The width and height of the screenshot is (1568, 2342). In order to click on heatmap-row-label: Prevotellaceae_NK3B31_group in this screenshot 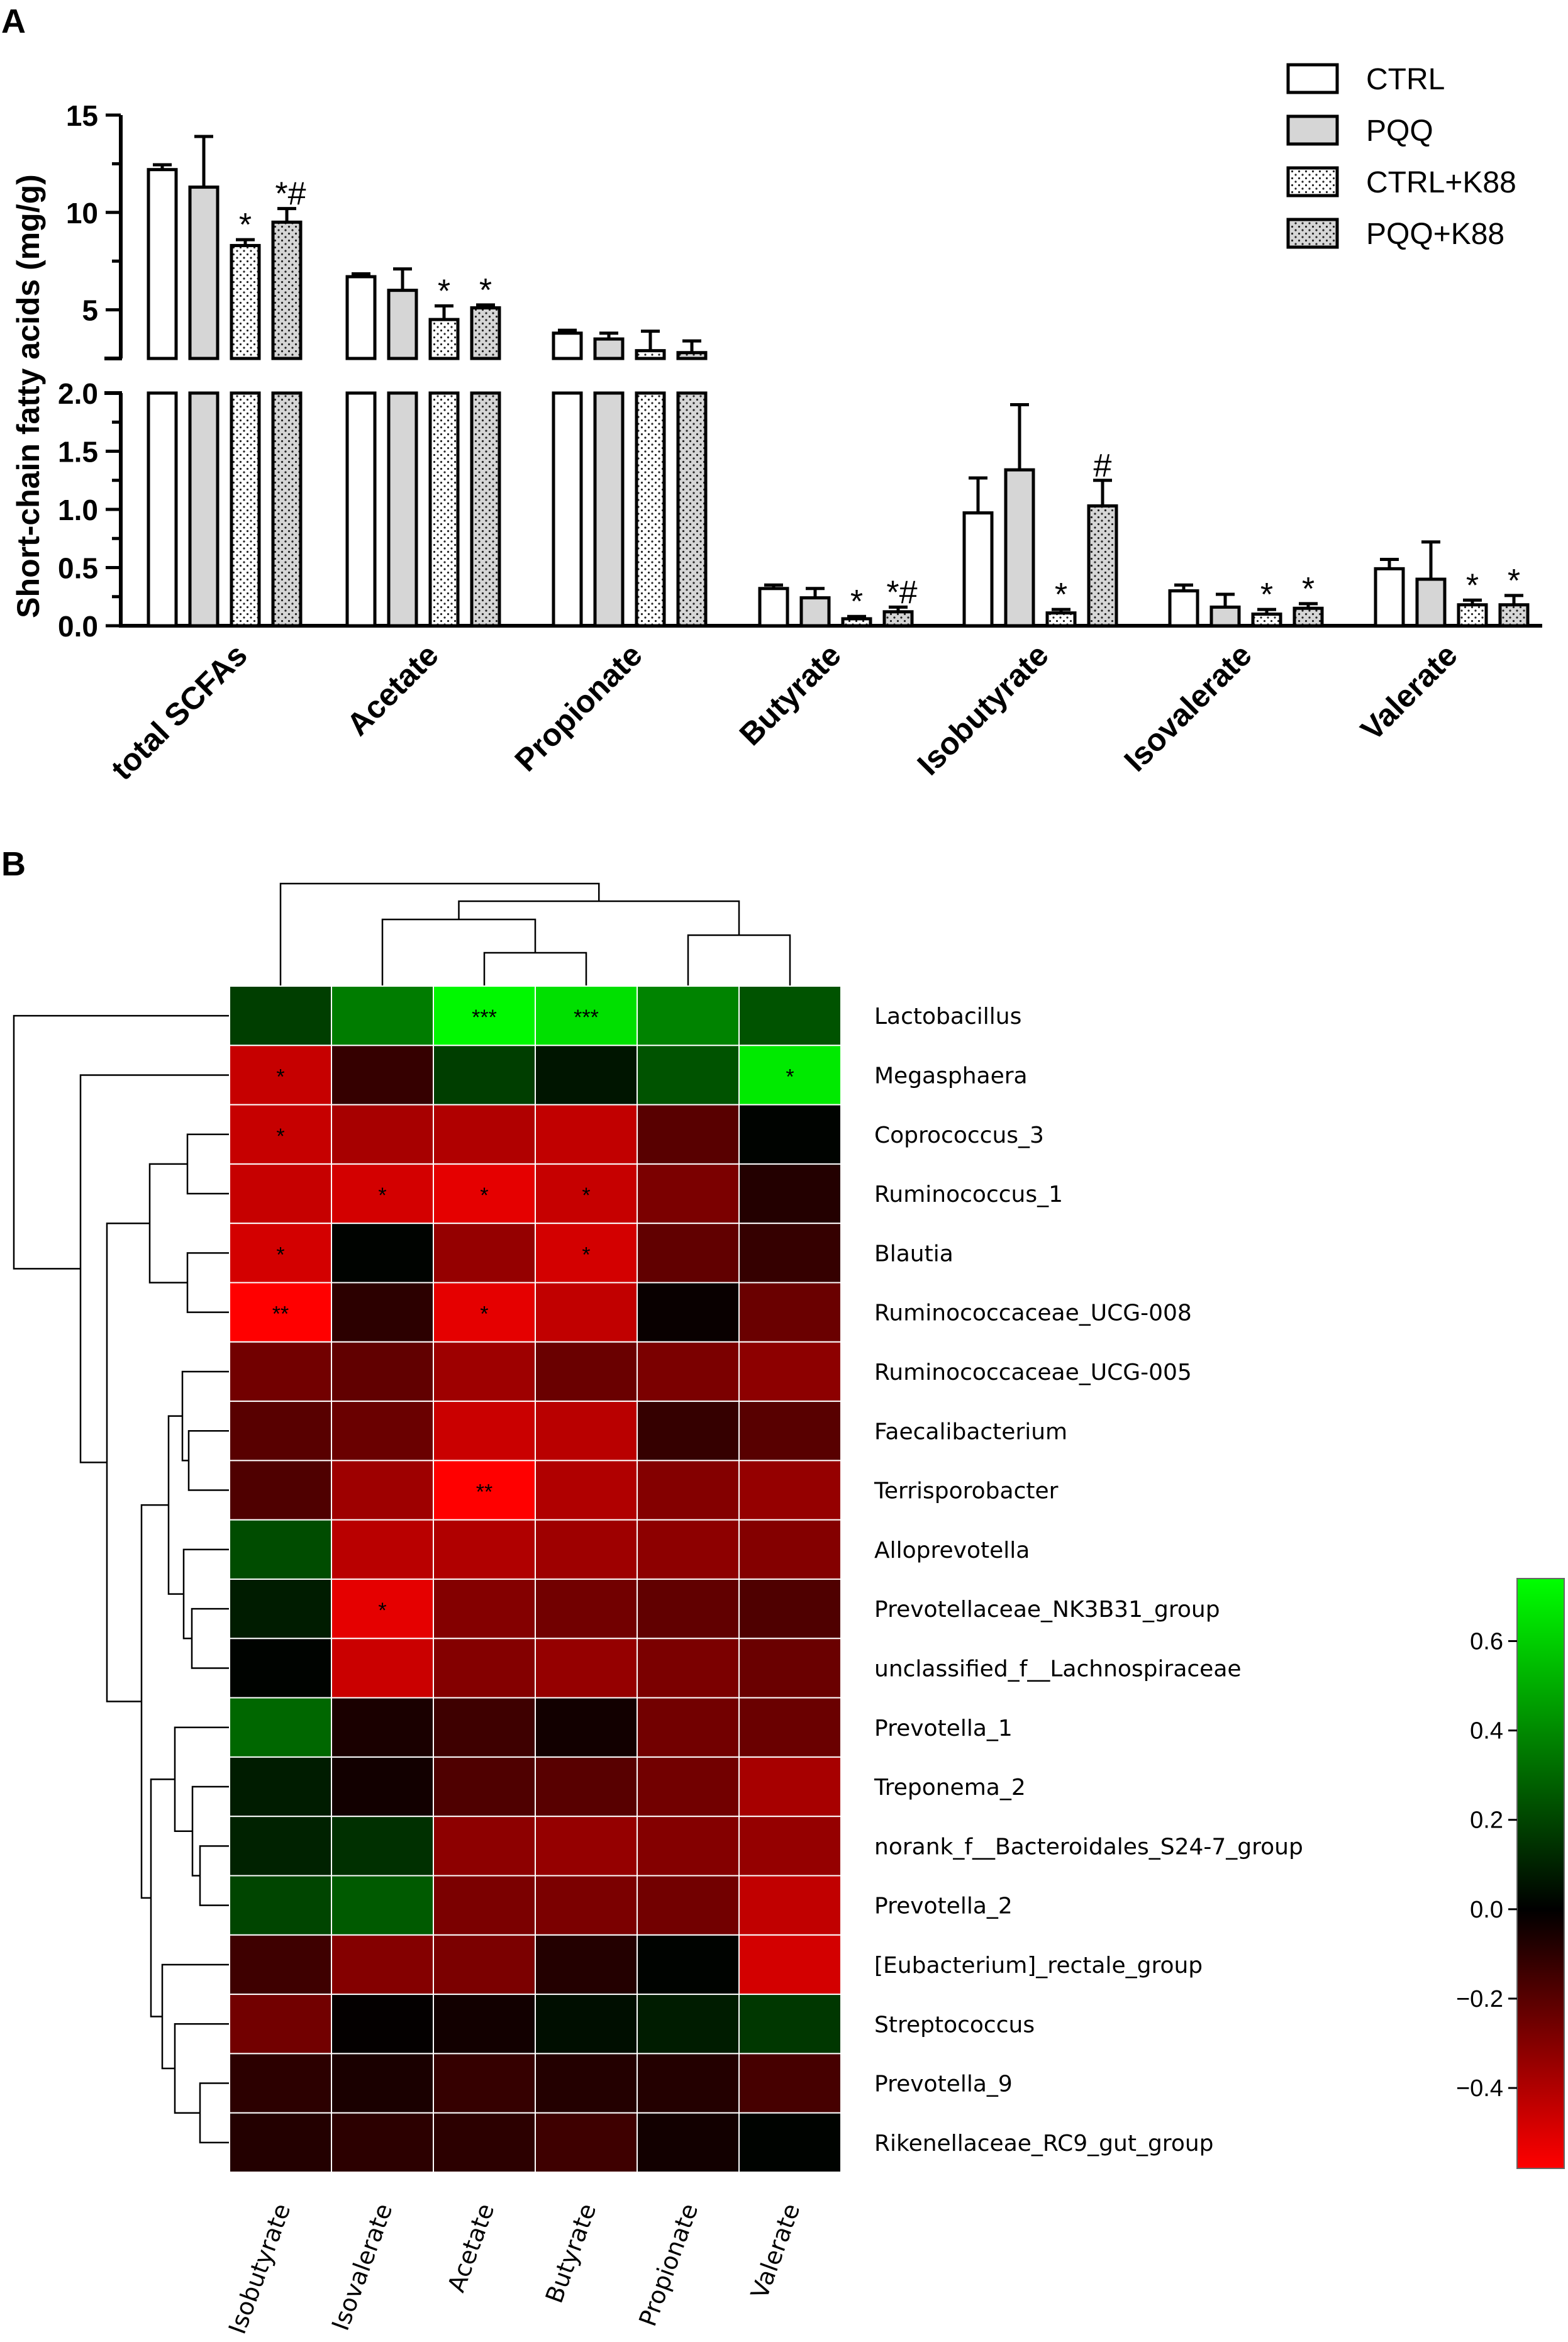, I will do `click(1047, 1610)`.